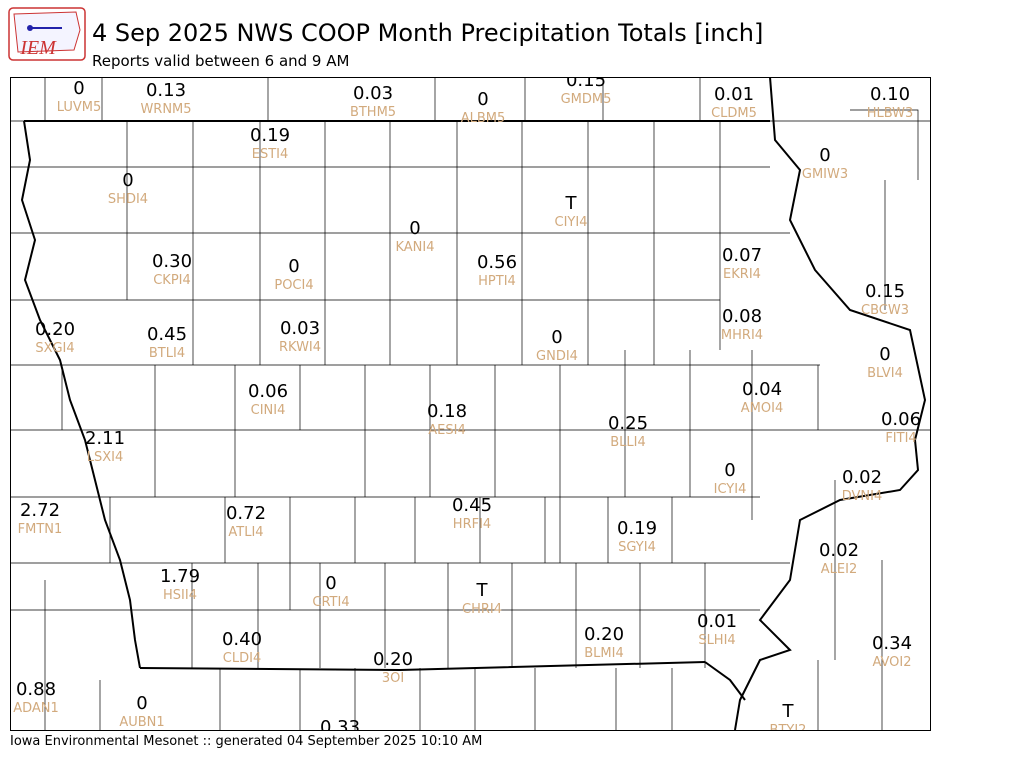  I want to click on station-id: AUBN1, so click(141, 722).